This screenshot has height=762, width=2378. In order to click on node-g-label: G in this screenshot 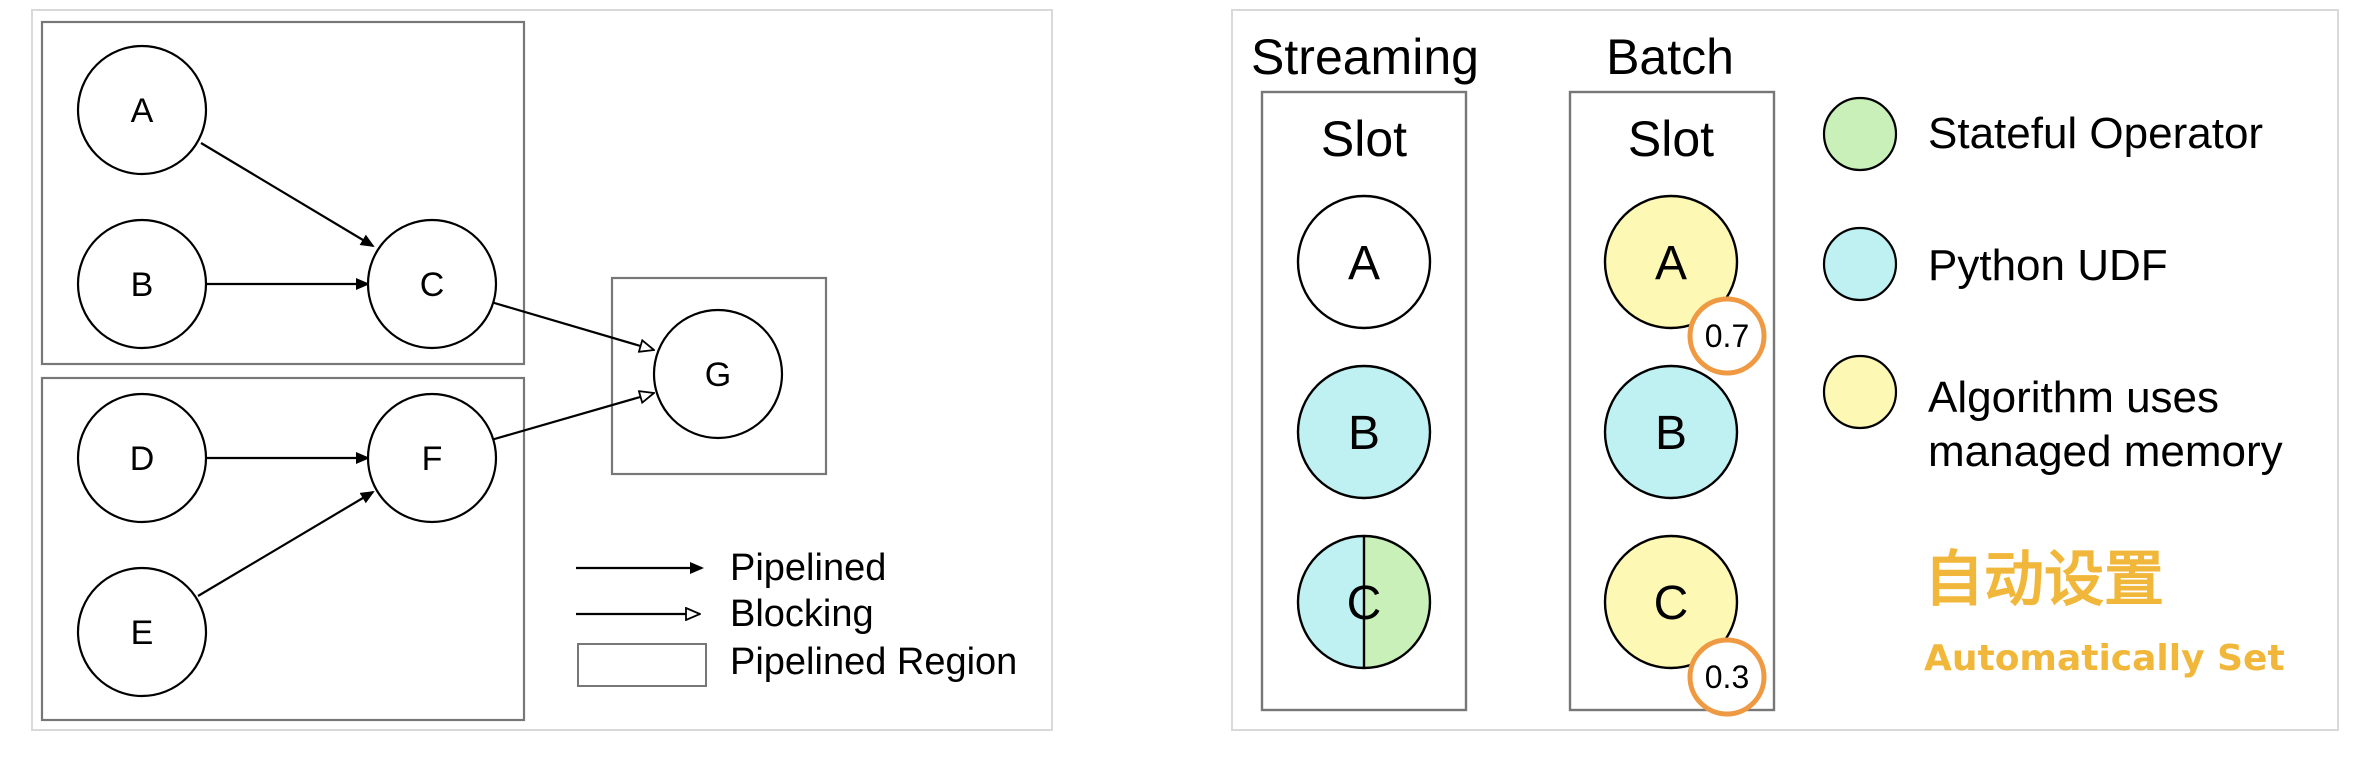, I will do `click(718, 375)`.